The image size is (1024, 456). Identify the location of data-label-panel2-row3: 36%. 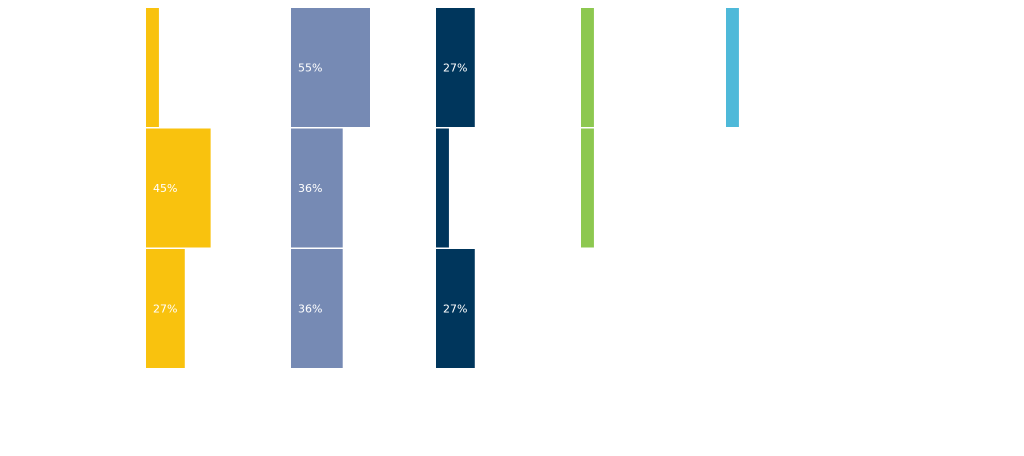
(310, 309).